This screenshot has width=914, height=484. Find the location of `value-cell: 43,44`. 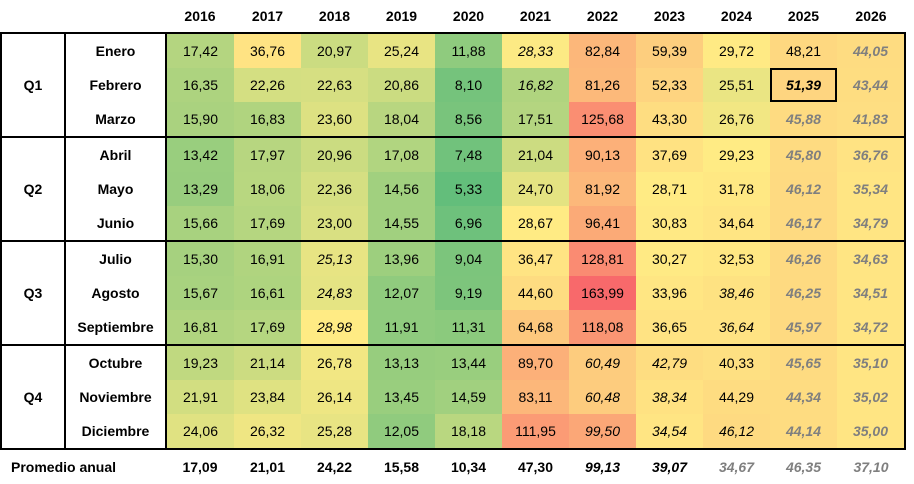

value-cell: 43,44 is located at coordinates (871, 85).